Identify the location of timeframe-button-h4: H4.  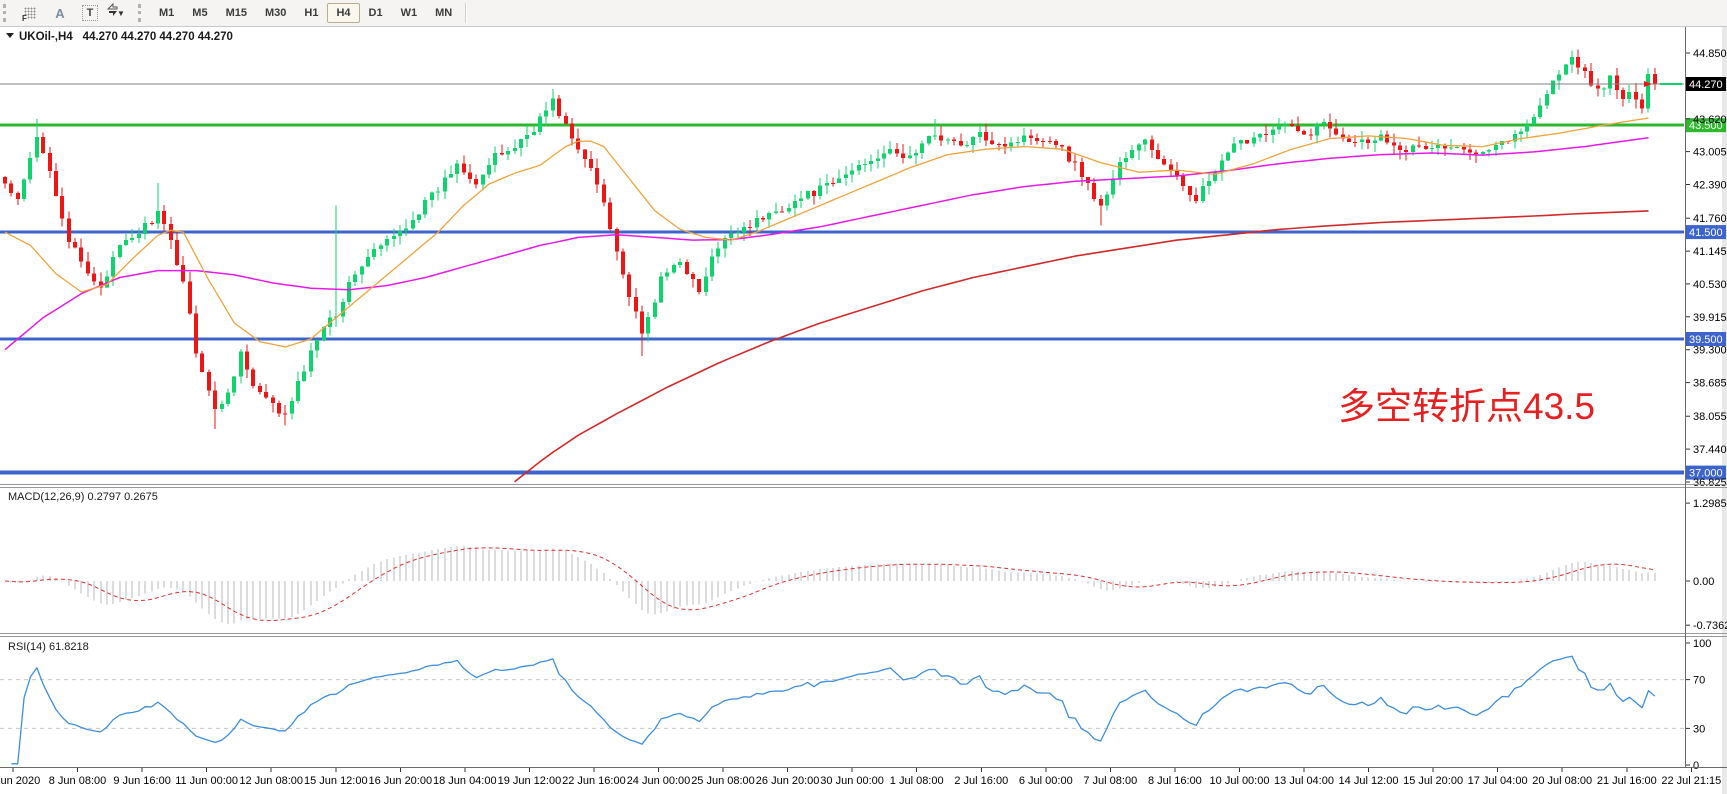
(343, 13).